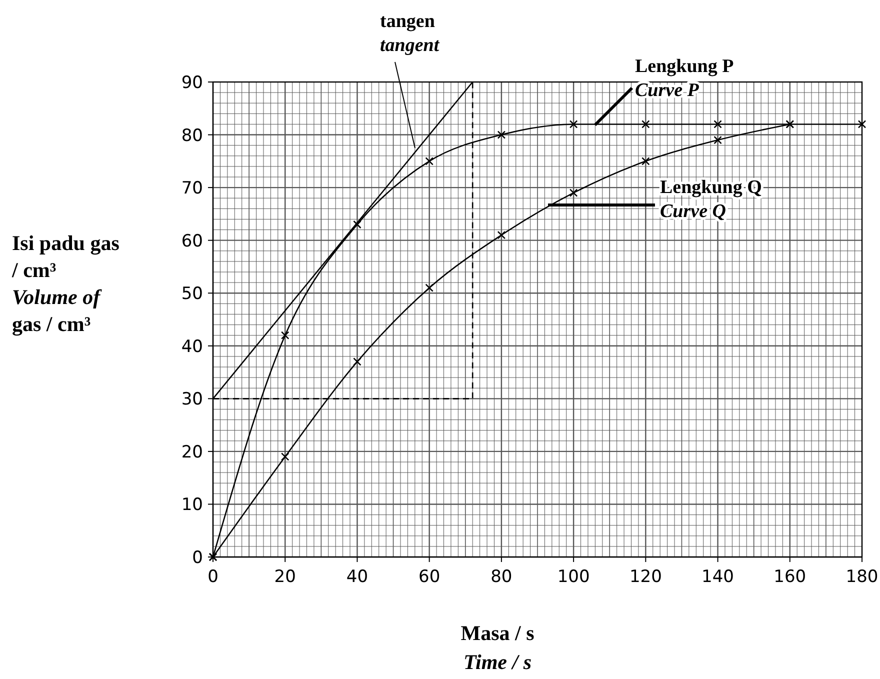  I want to click on y-tick-label: 80, so click(192, 136).